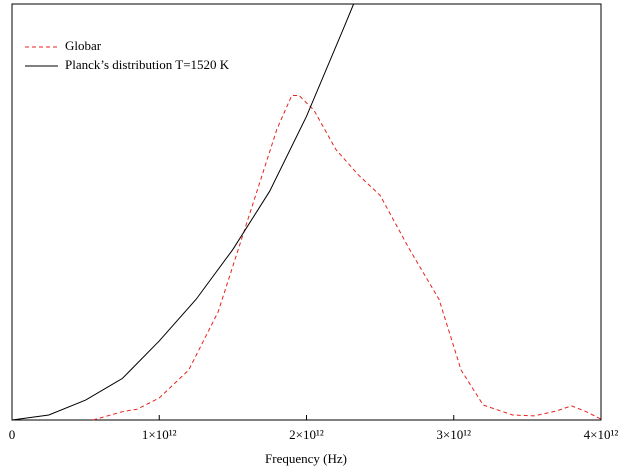 The width and height of the screenshot is (629, 468). I want to click on x-tick-label: 0, so click(12, 434).